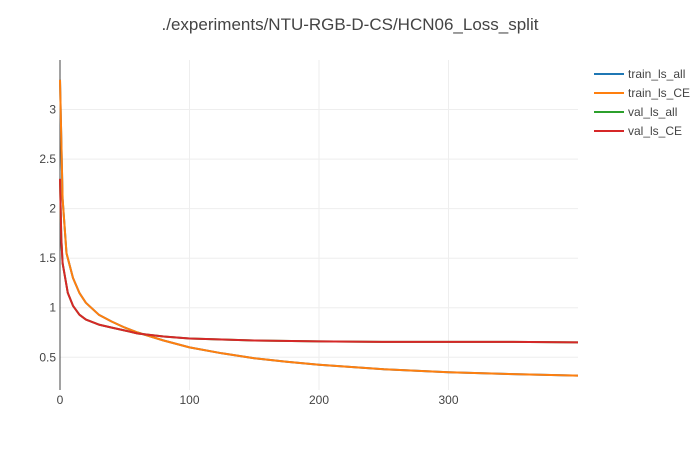 This screenshot has width=700, height=450. What do you see at coordinates (47, 159) in the screenshot?
I see `y-tick-label: 2.5` at bounding box center [47, 159].